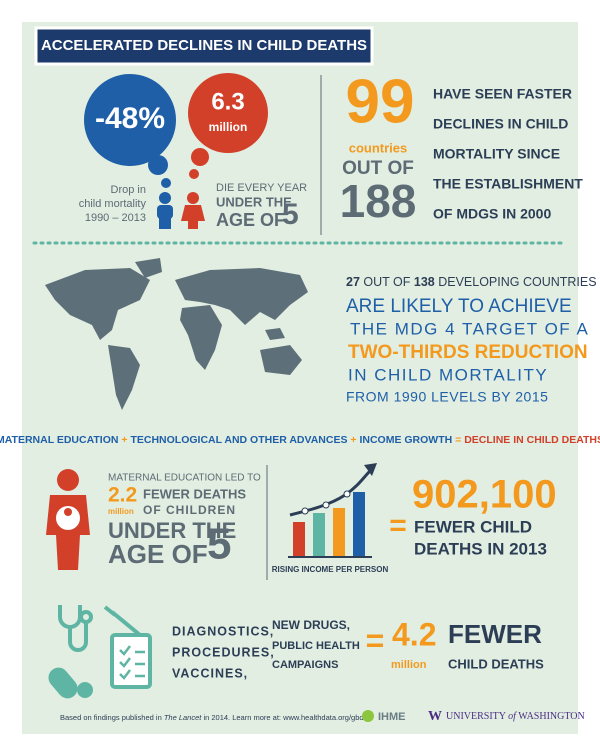 The width and height of the screenshot is (600, 749). I want to click on title: ACCELERATED DECLINES IN CHILD DEATHS, so click(204, 45).